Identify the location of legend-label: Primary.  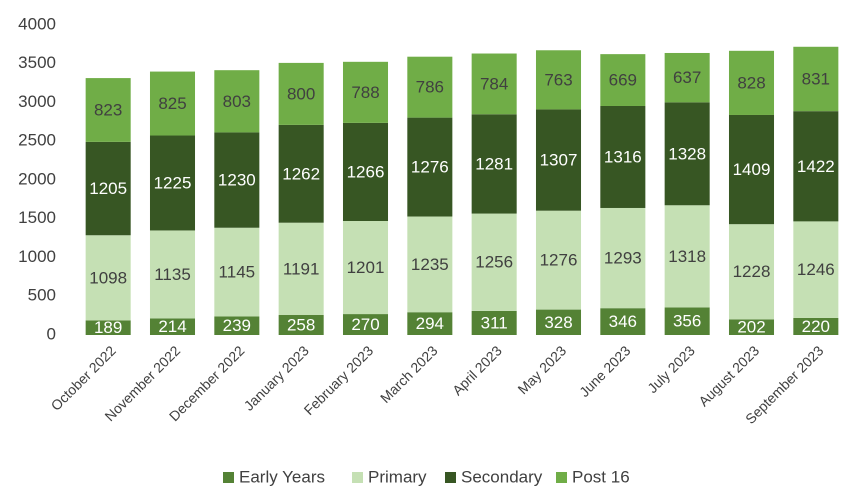
(397, 476).